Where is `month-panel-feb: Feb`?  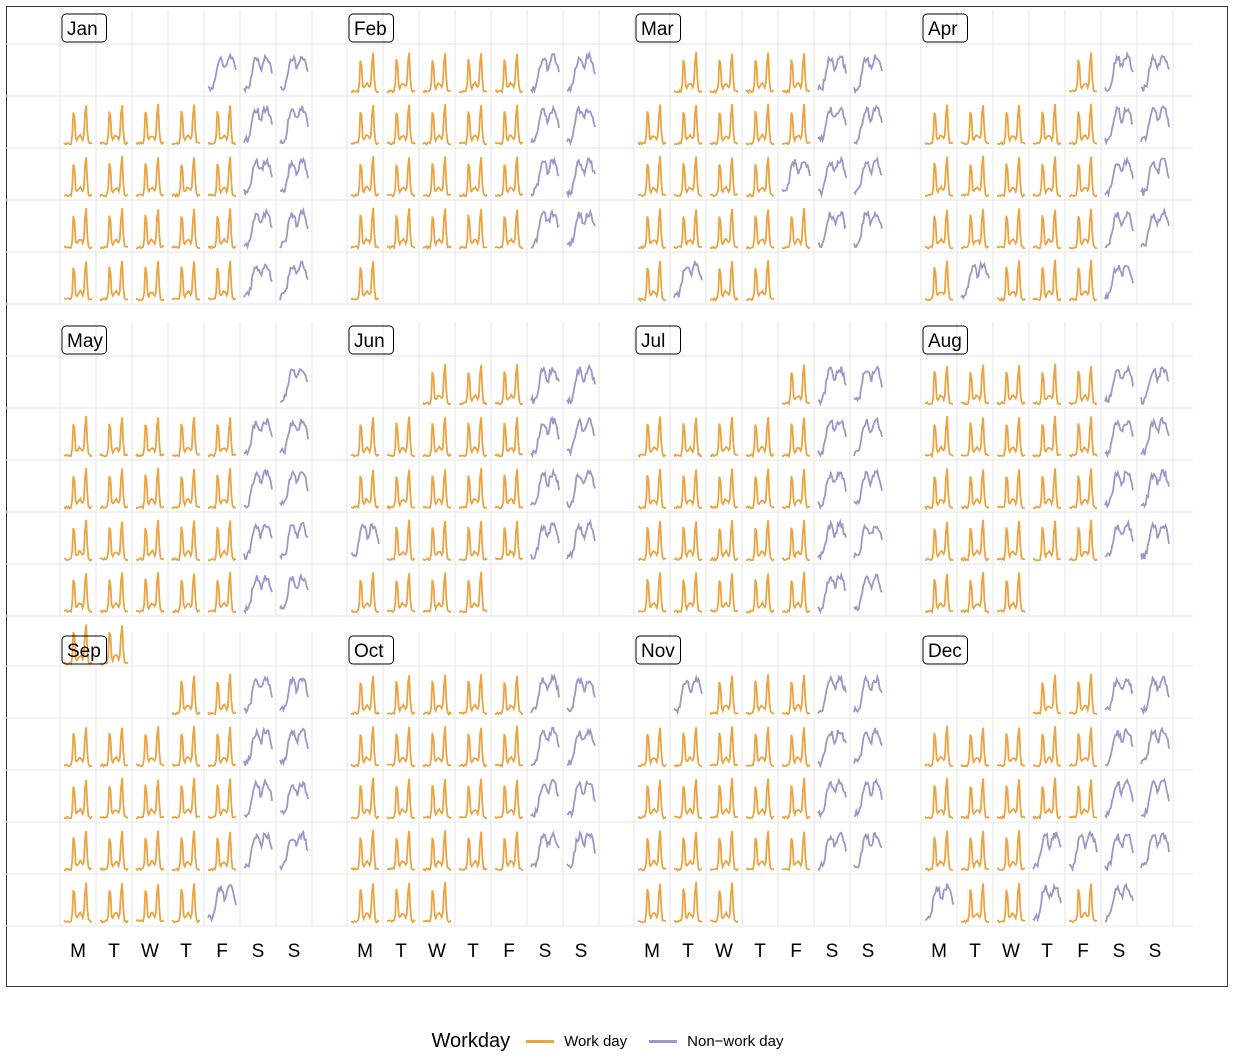 month-panel-feb: Feb is located at coordinates (456, 157).